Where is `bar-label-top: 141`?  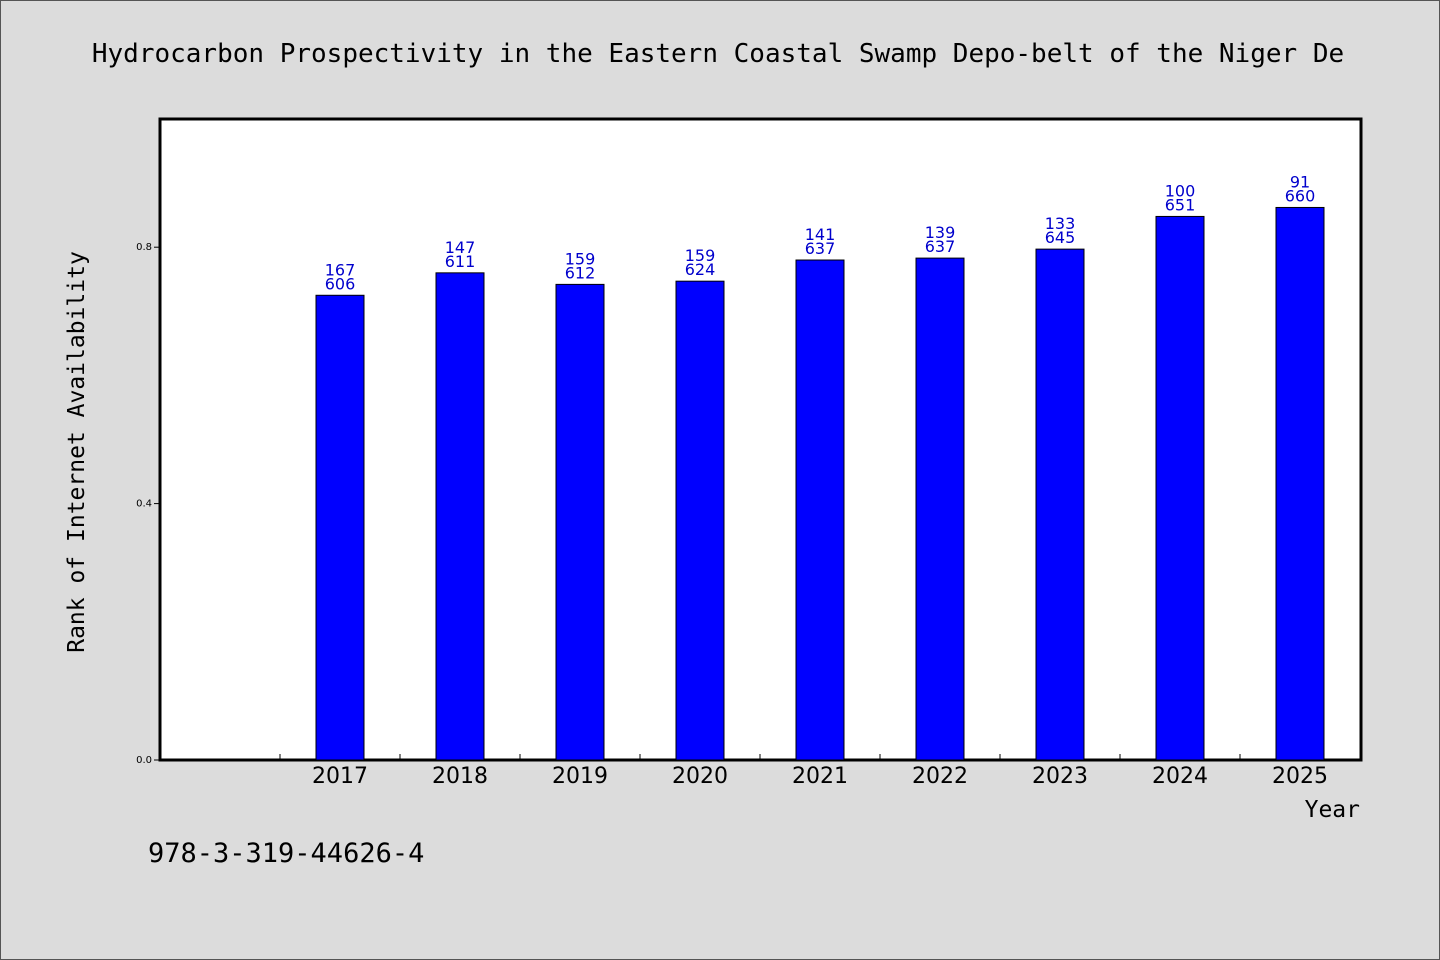
bar-label-top: 141 is located at coordinates (820, 234).